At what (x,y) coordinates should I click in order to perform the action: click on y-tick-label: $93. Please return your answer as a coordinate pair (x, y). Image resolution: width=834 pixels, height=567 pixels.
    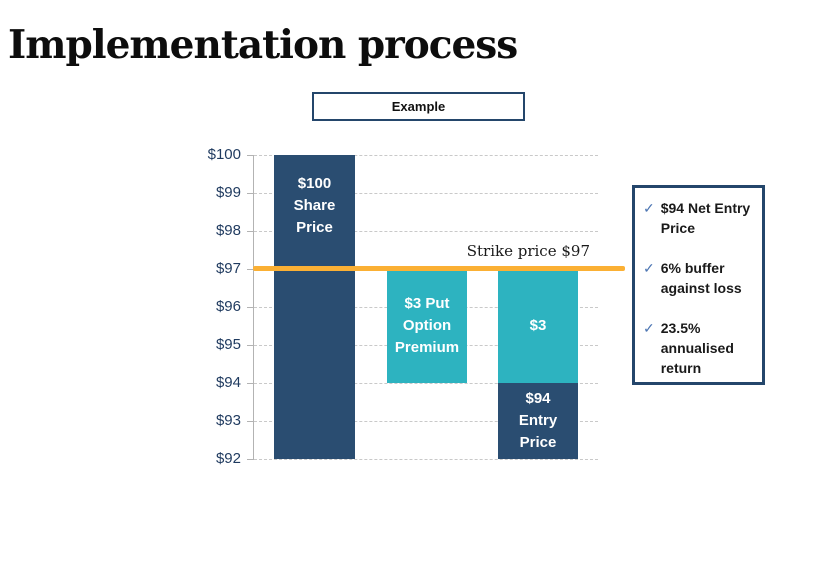
    Looking at the image, I should click on (228, 420).